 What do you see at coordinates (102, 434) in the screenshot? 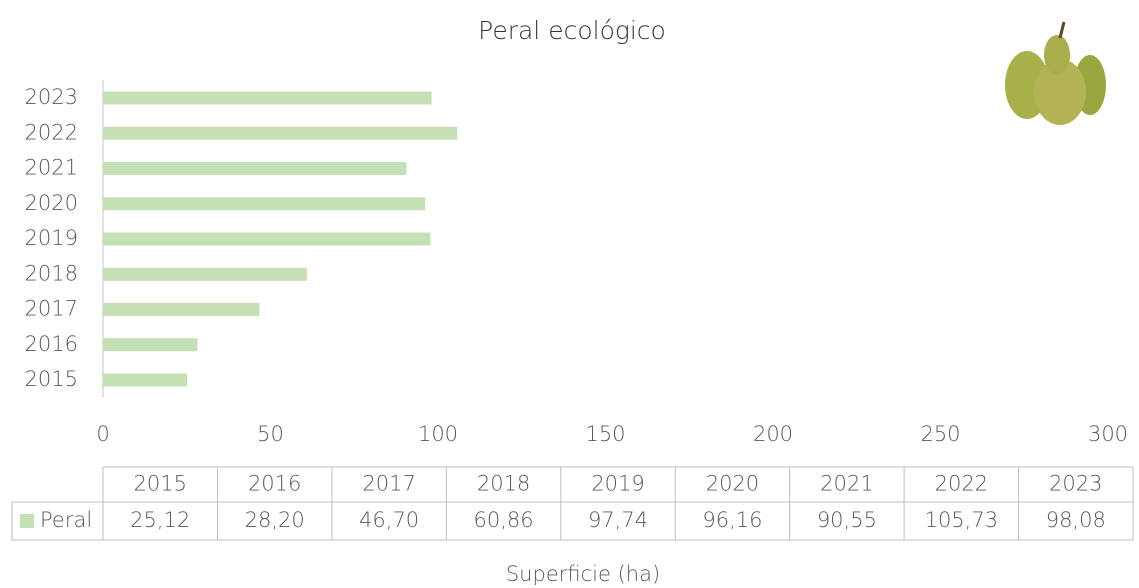
I see `x-tick-label: 0` at bounding box center [102, 434].